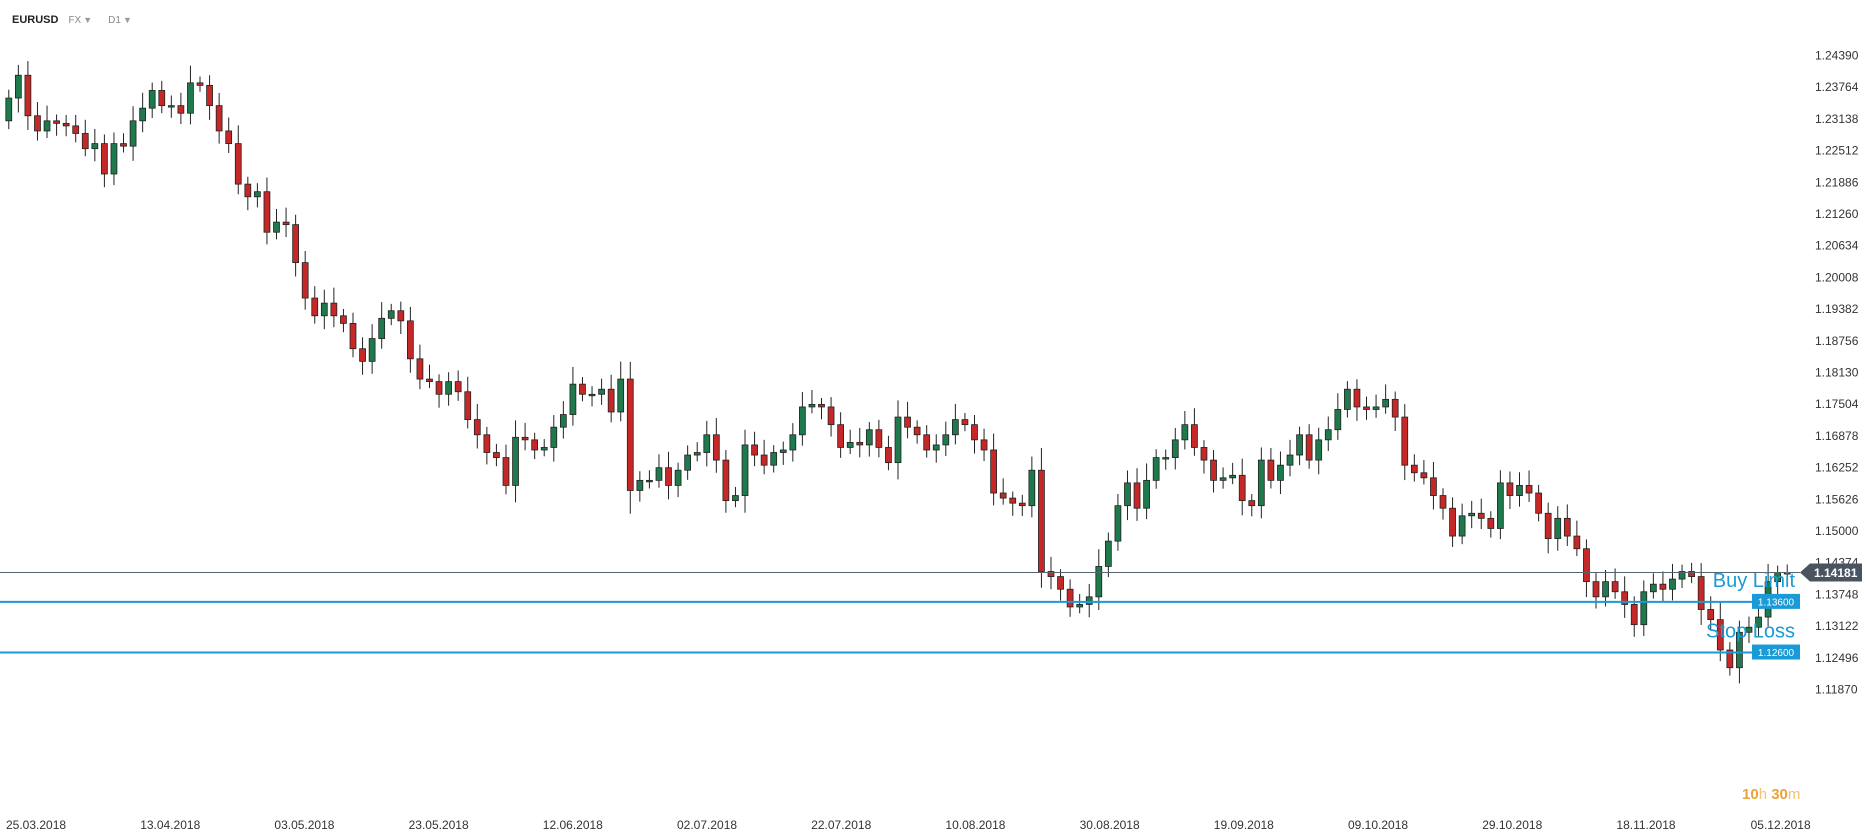  I want to click on y-tick-label: 1.20634, so click(1837, 246).